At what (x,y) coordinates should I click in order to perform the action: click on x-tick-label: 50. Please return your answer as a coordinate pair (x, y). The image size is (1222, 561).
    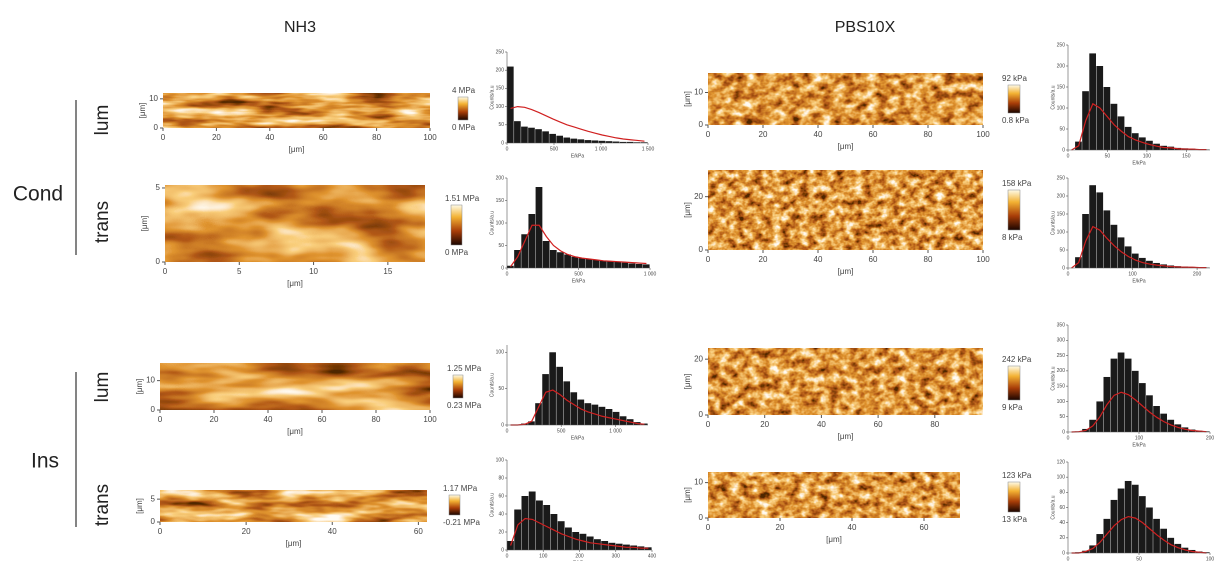
    Looking at the image, I should click on (1108, 156).